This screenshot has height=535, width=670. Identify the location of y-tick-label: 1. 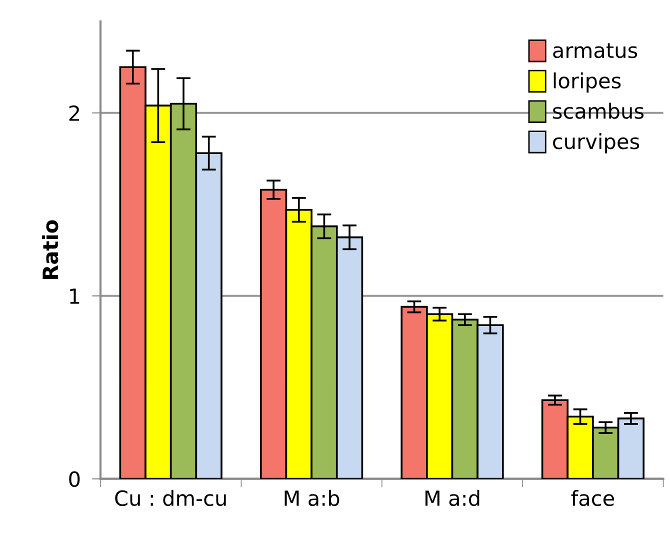
(75, 296).